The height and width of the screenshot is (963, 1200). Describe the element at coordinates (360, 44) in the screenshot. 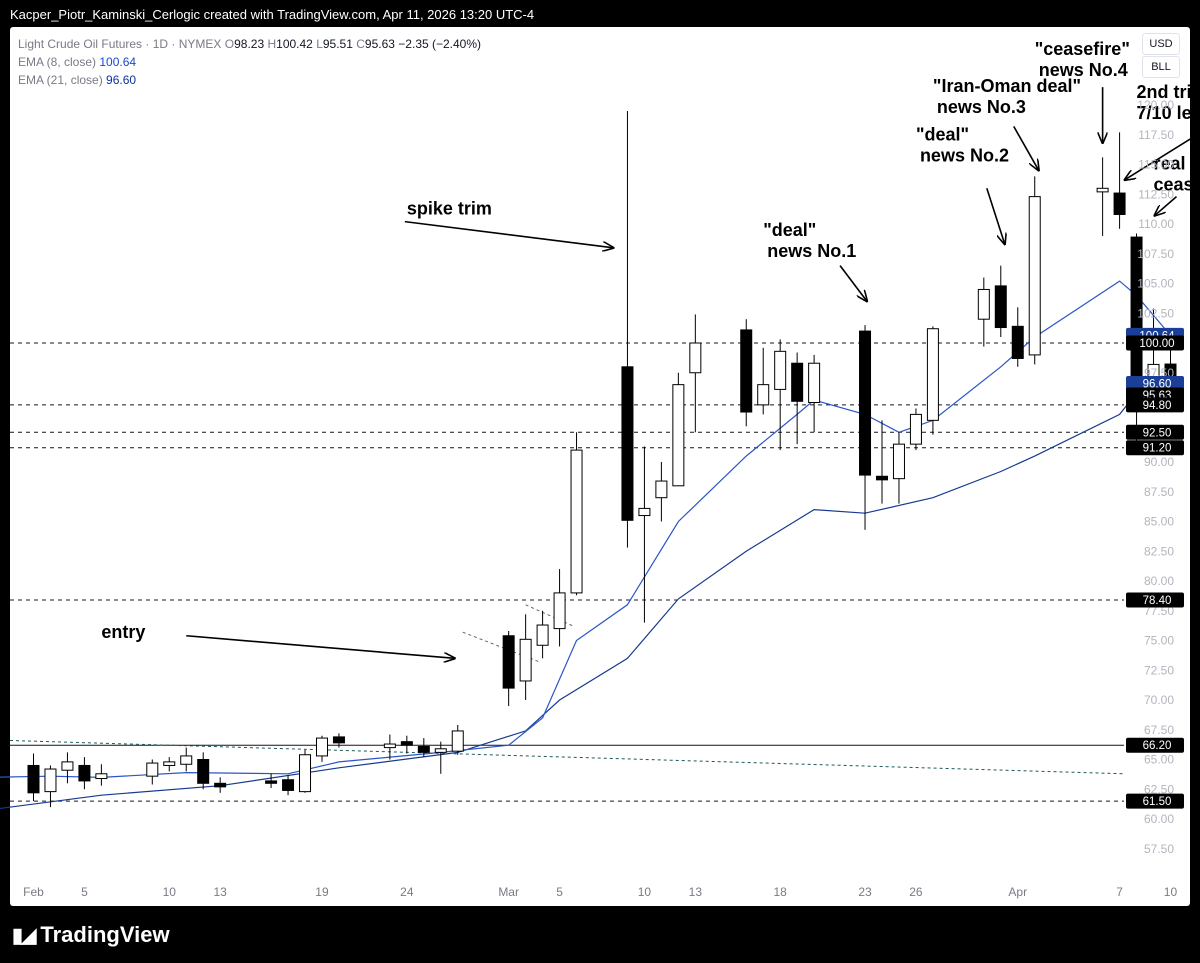

I see `legend-close-label: C` at that location.